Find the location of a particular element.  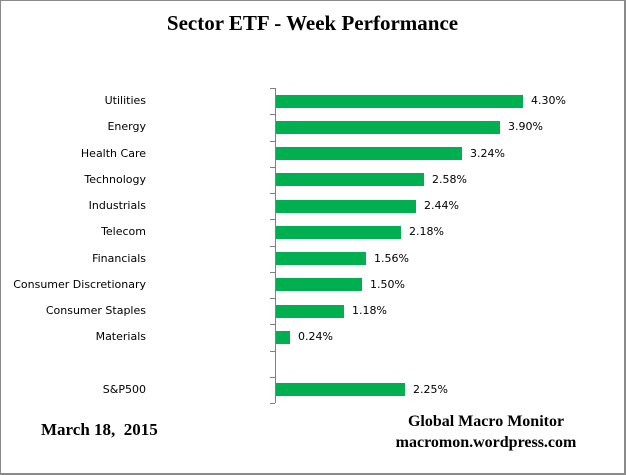

category-label: Utilities is located at coordinates (125, 101).